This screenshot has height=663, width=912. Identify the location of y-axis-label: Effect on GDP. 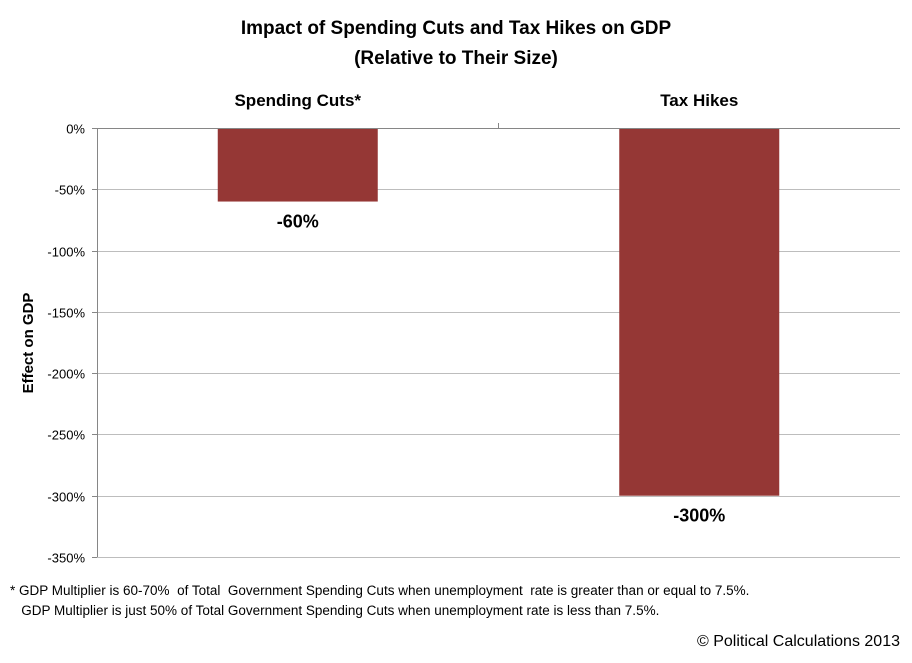
(28, 343).